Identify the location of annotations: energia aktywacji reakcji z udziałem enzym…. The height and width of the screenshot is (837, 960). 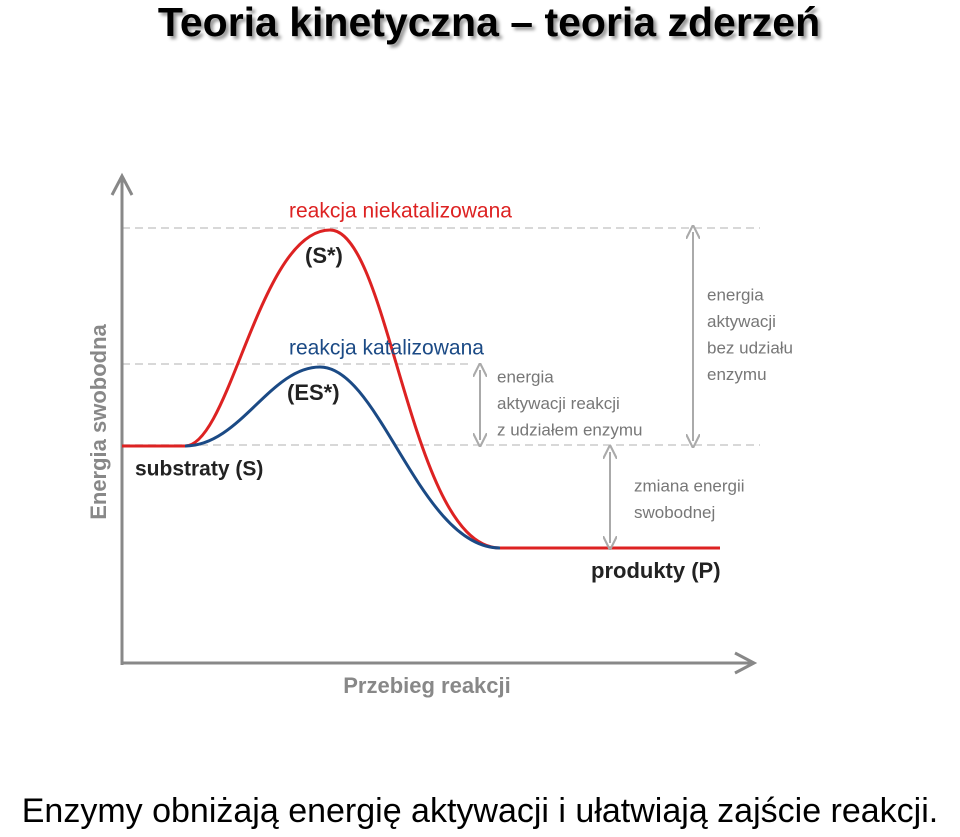
(645, 403).